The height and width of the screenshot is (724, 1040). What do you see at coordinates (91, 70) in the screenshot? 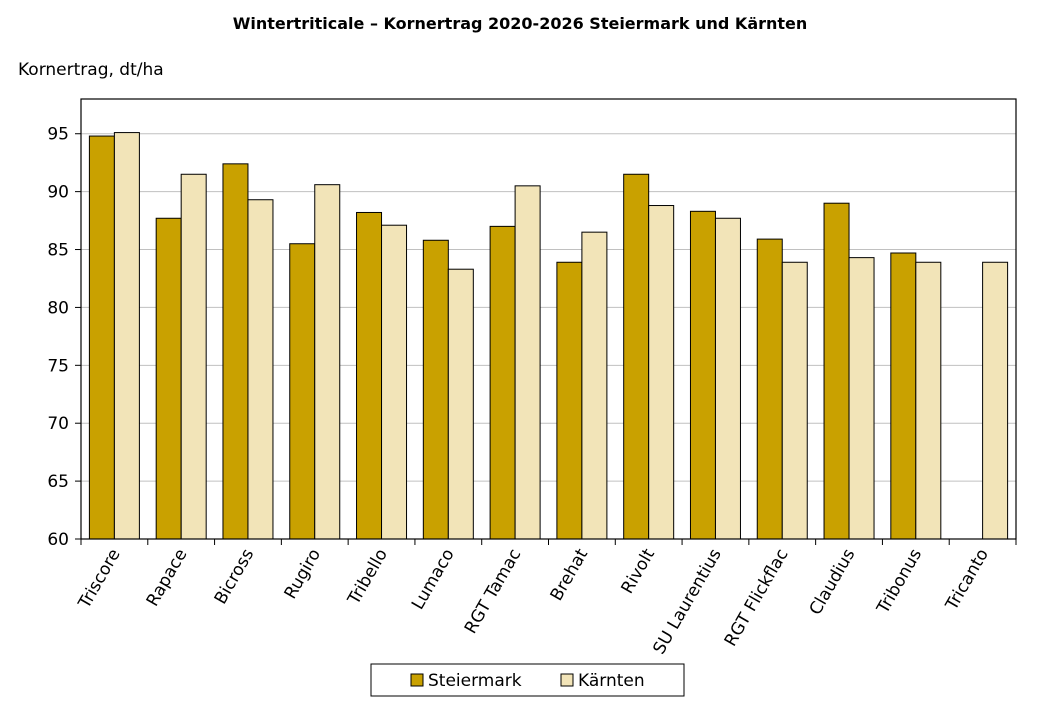
I see `y-axis-label: Kornertrag, dt/ha` at bounding box center [91, 70].